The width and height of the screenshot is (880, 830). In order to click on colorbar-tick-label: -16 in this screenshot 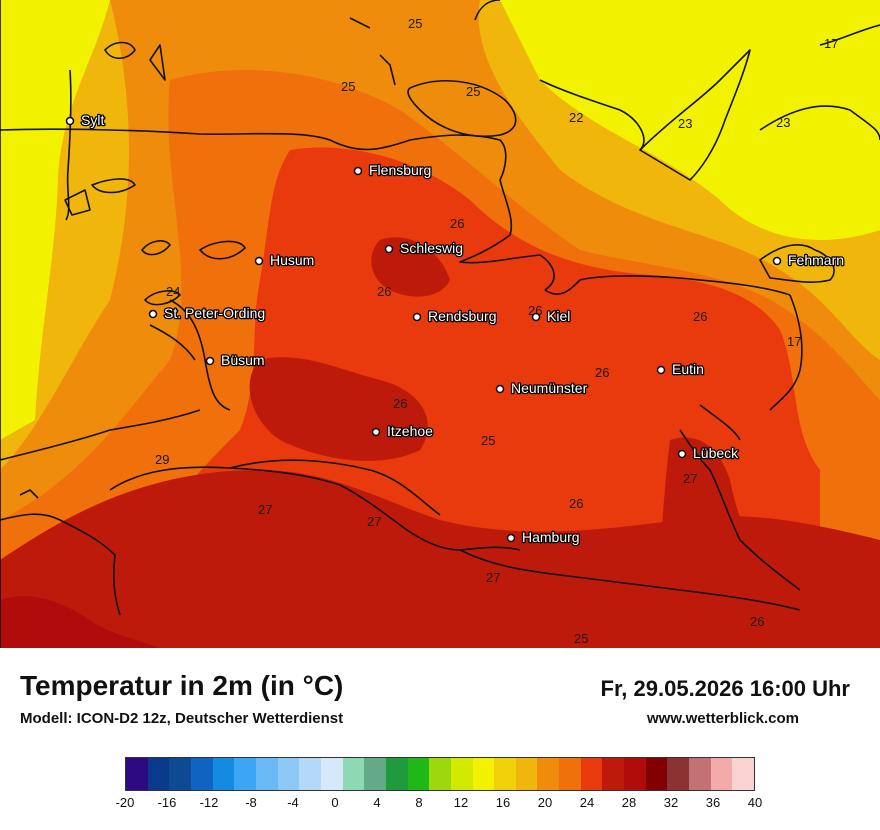, I will do `click(167, 802)`.